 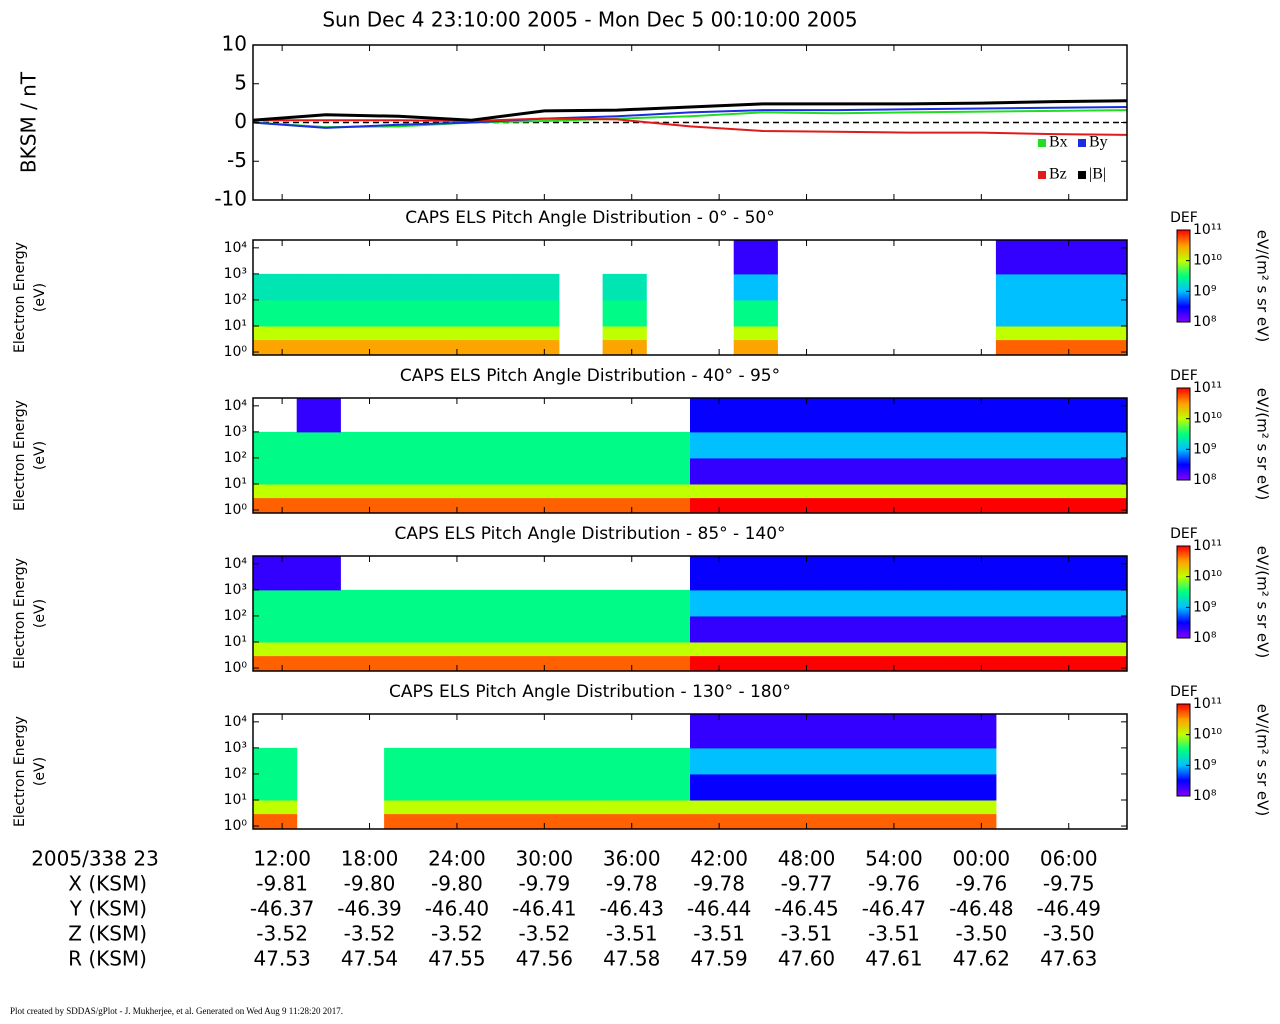 I want to click on colorbar-units: eV/(m² s sr eV), so click(x=1263, y=286).